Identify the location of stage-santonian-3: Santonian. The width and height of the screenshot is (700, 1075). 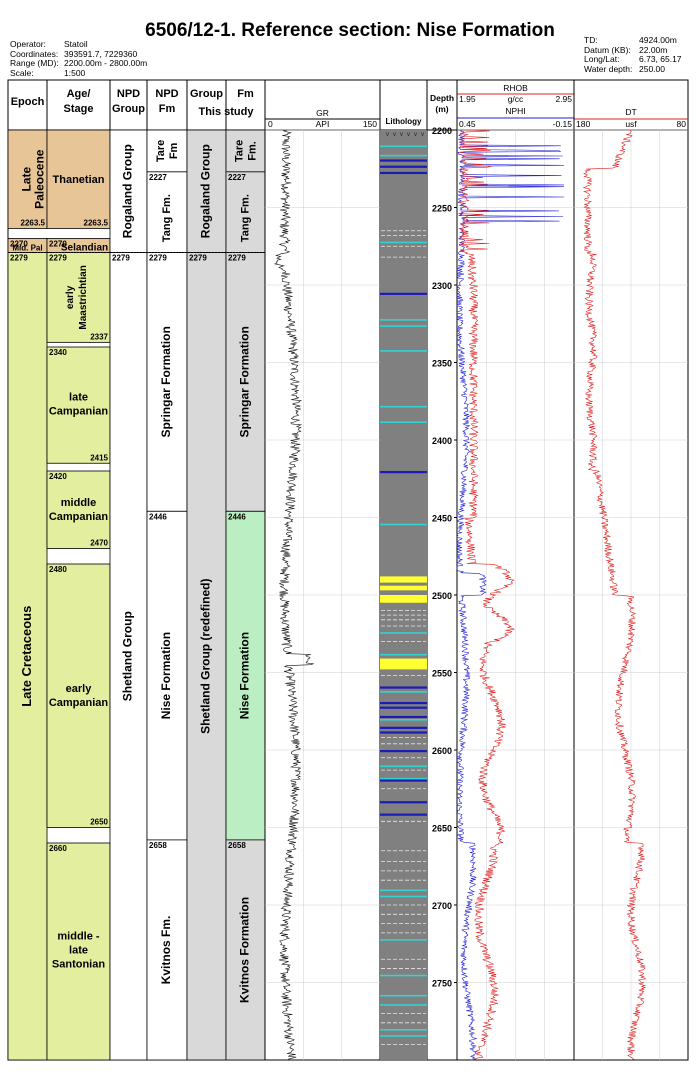
(78, 965).